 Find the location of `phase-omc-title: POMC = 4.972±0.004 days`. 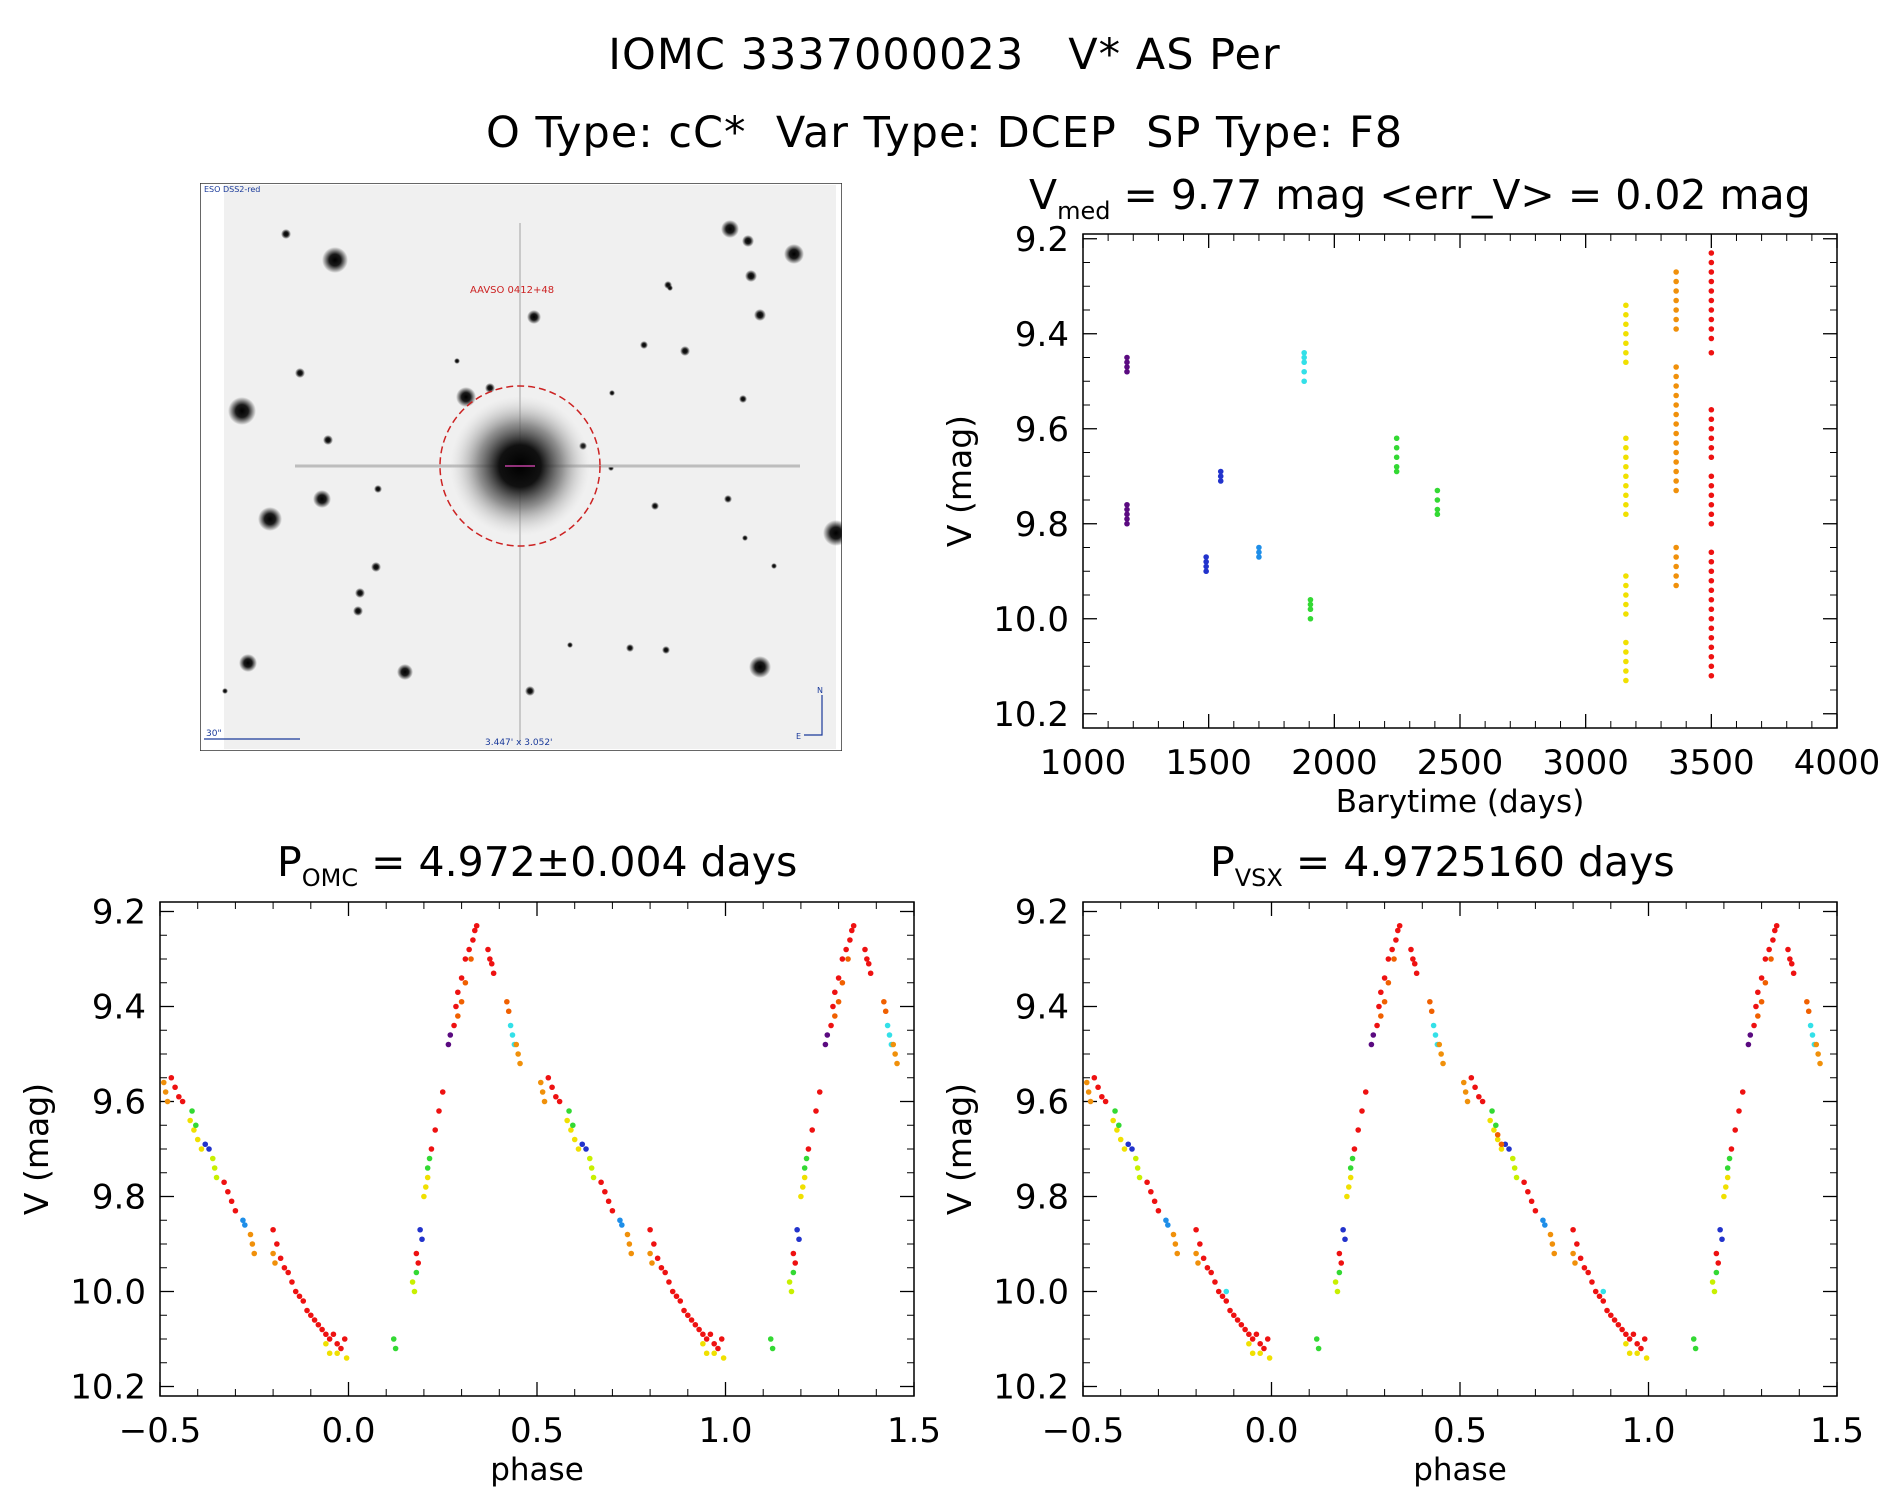

phase-omc-title: POMC = 4.972±0.004 days is located at coordinates (537, 865).